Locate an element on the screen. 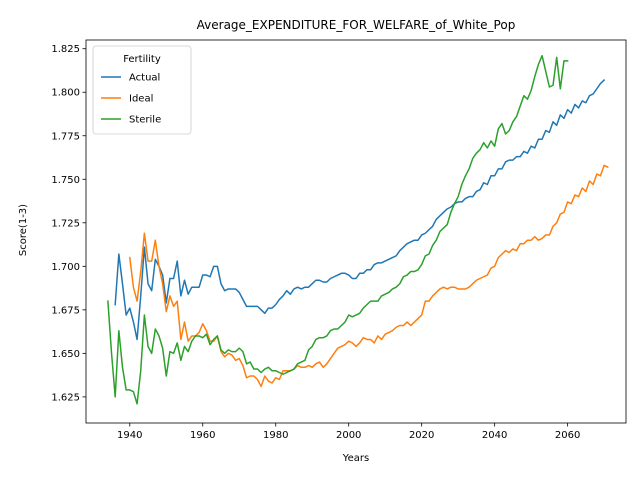  y-tick-label: 1.750 is located at coordinates (65, 180).